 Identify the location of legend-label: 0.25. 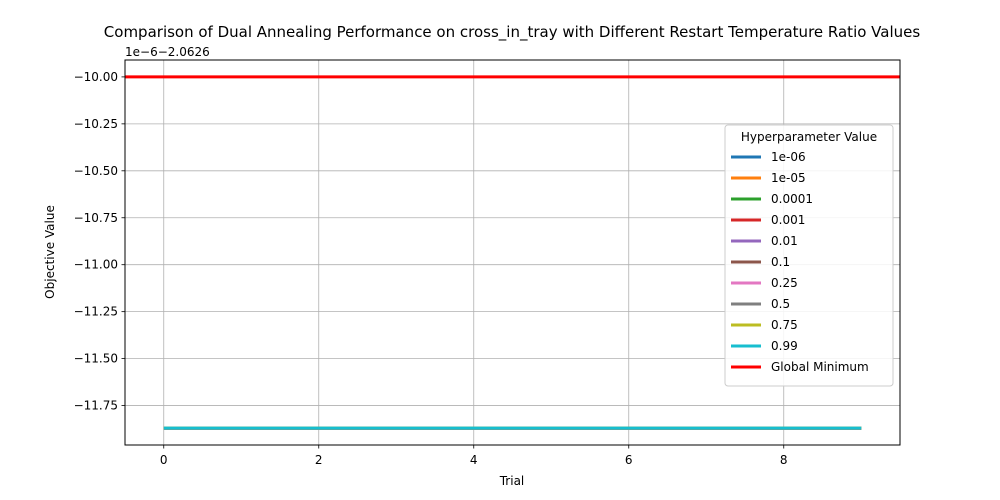
(784, 283).